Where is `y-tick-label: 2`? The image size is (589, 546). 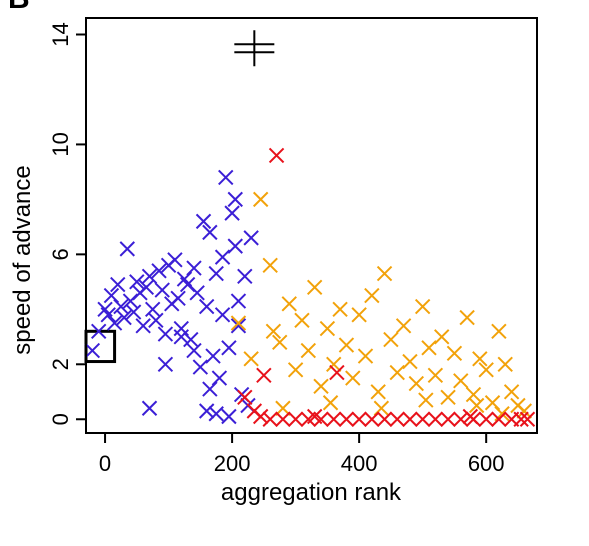 y-tick-label: 2 is located at coordinates (60, 364).